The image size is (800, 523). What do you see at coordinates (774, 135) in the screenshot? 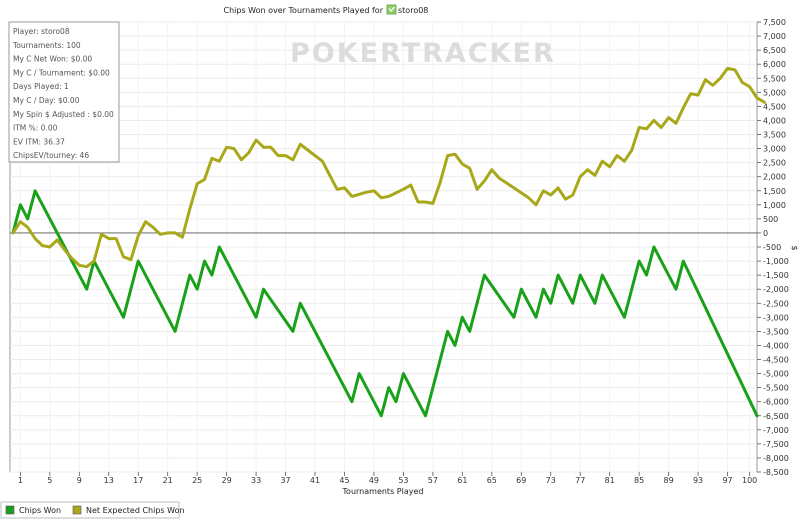
I see `y-tick-label: 3,500` at bounding box center [774, 135].